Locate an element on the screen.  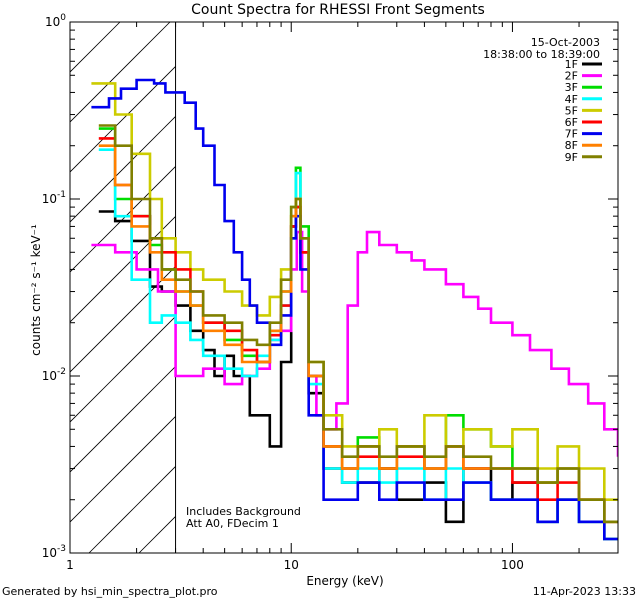
hatched-region is located at coordinates (123, 287).